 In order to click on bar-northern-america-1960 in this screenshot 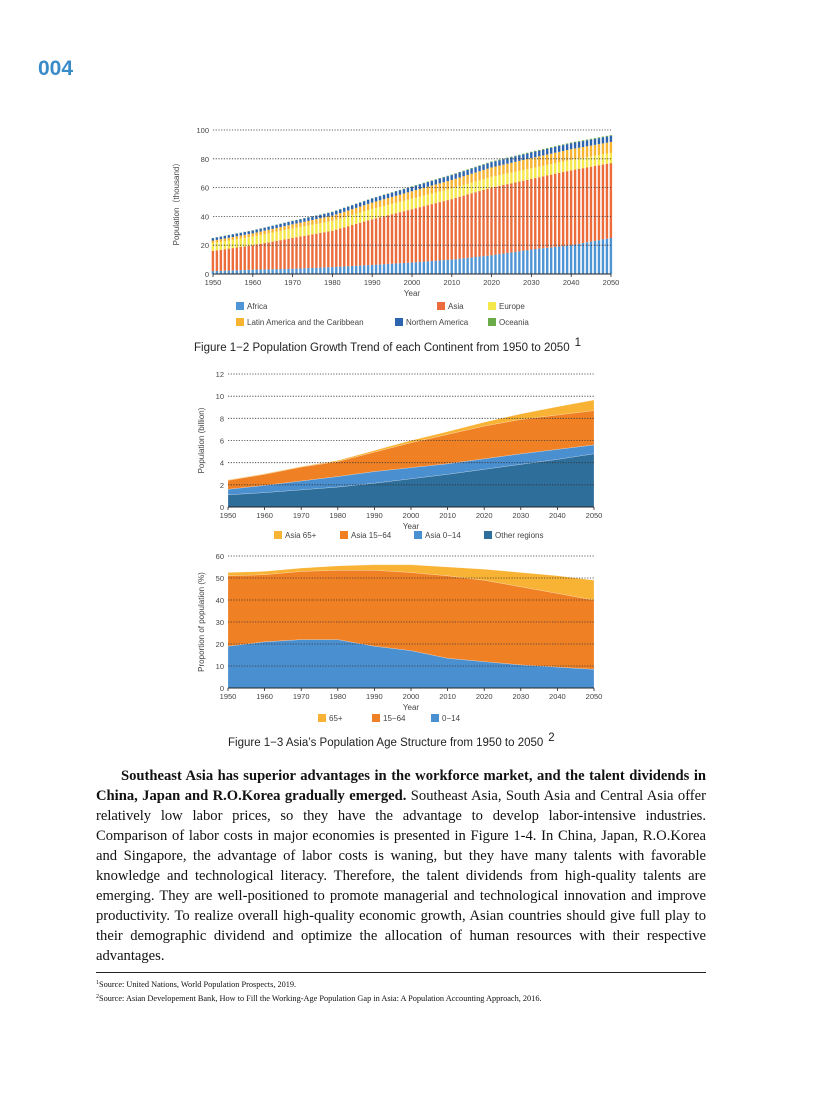, I will do `click(252, 232)`.